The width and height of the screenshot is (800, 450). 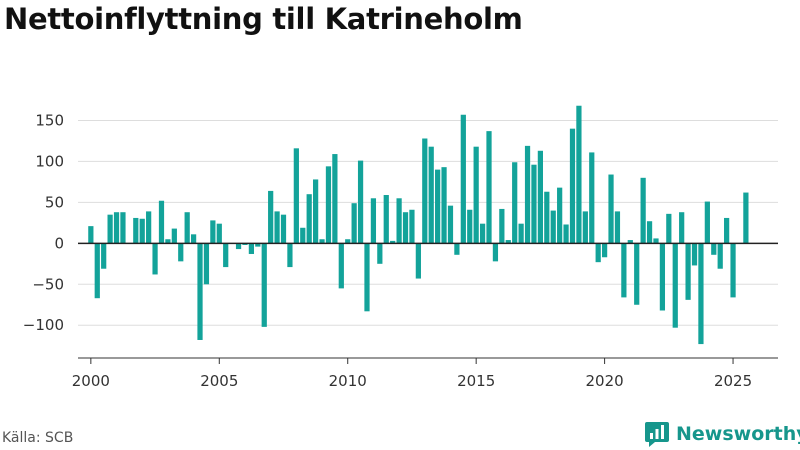 I want to click on y-tick-label: −100, so click(x=43, y=325).